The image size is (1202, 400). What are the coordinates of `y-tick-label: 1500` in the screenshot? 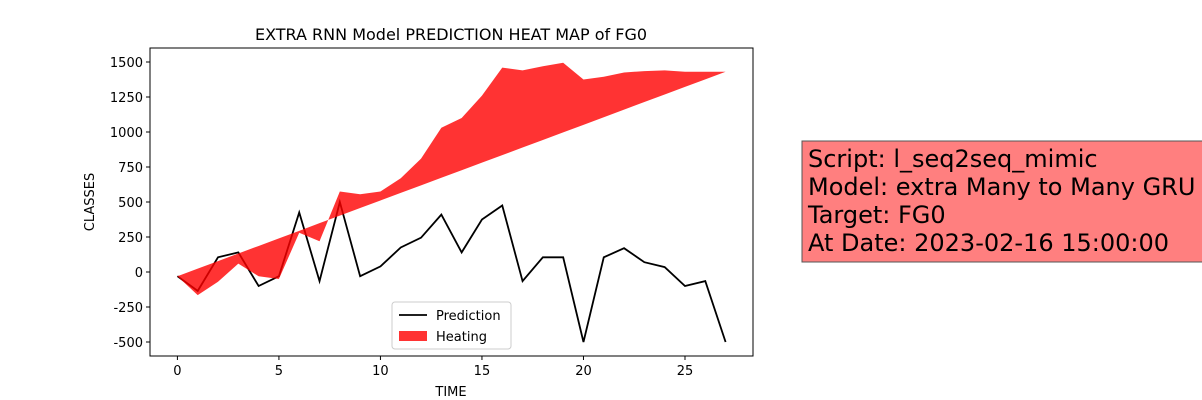 It's located at (126, 63).